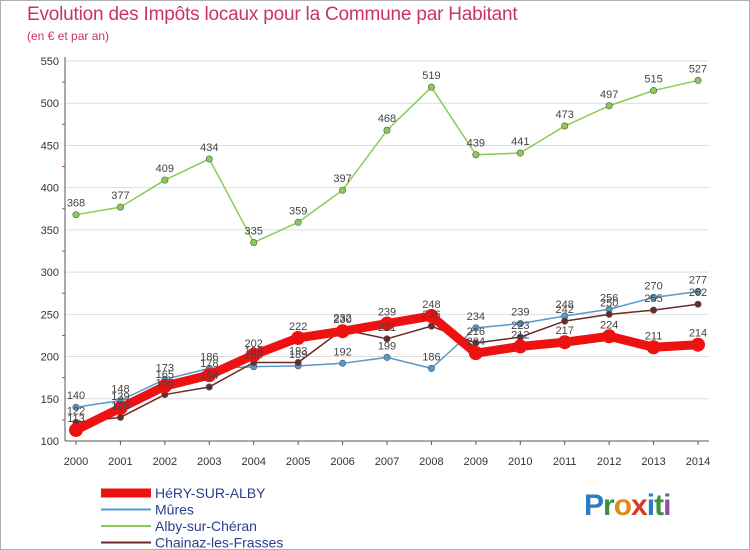 The width and height of the screenshot is (750, 550). I want to click on logo-letter: o, so click(622, 505).